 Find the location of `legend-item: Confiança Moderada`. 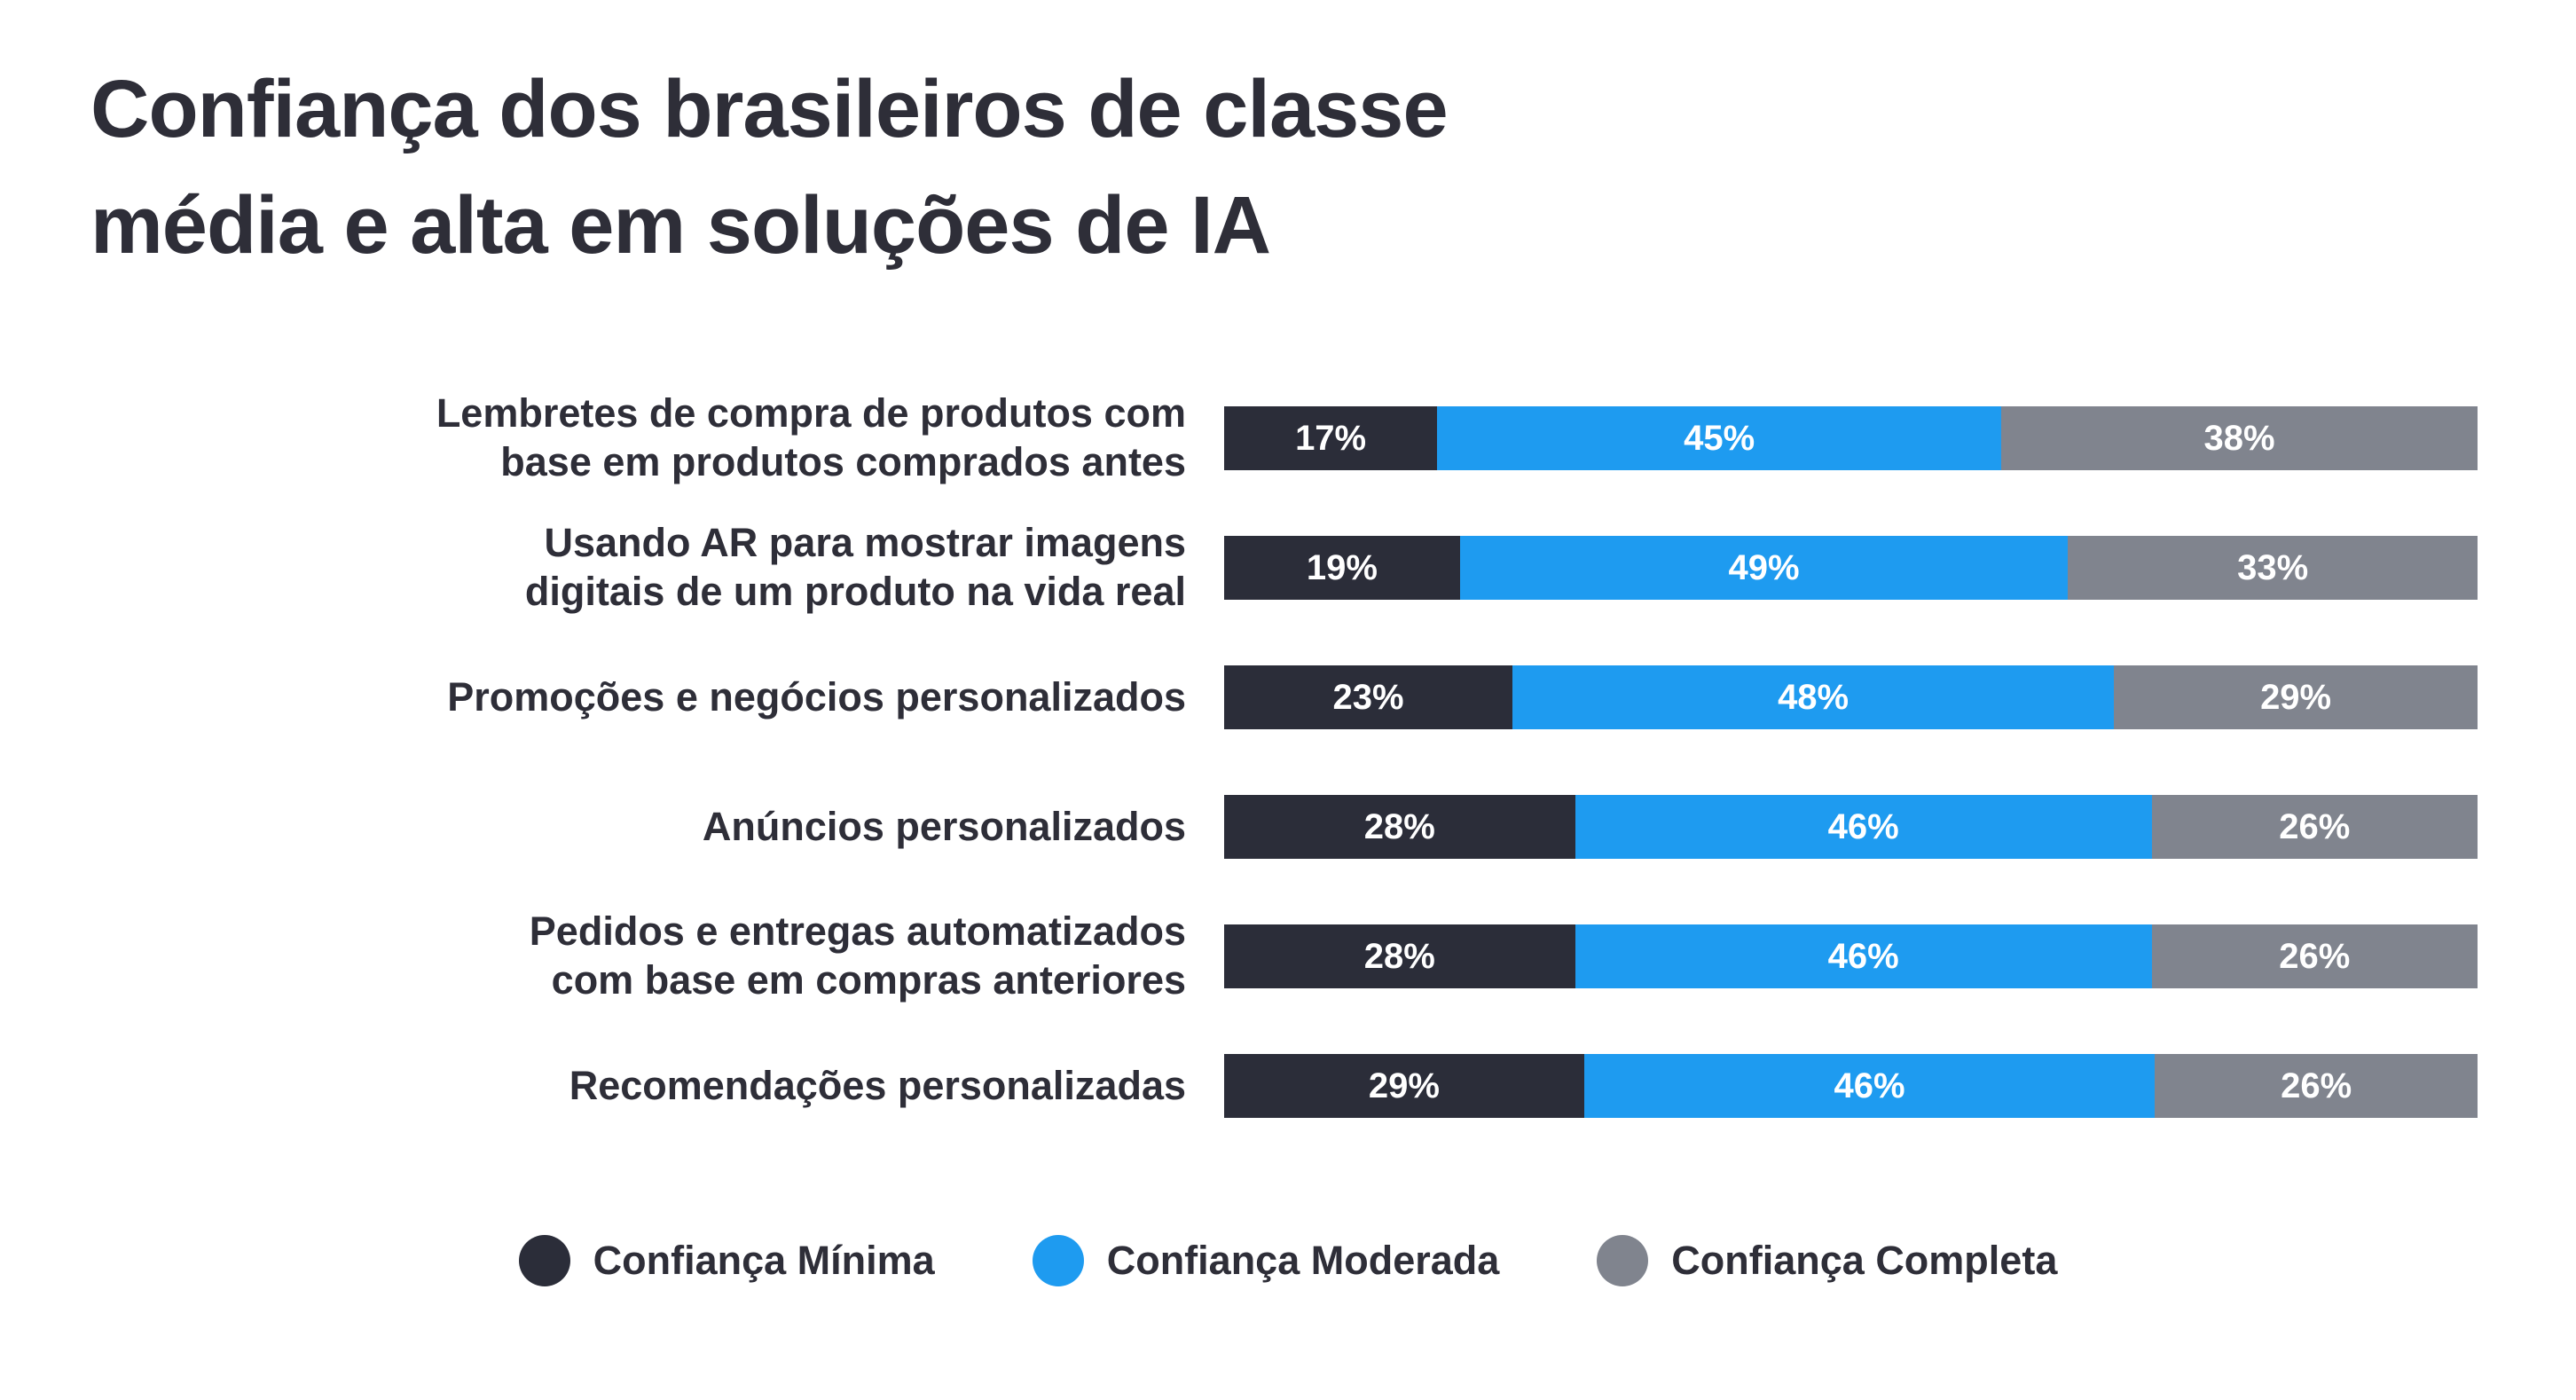

legend-item: Confiança Moderada is located at coordinates (1266, 1260).